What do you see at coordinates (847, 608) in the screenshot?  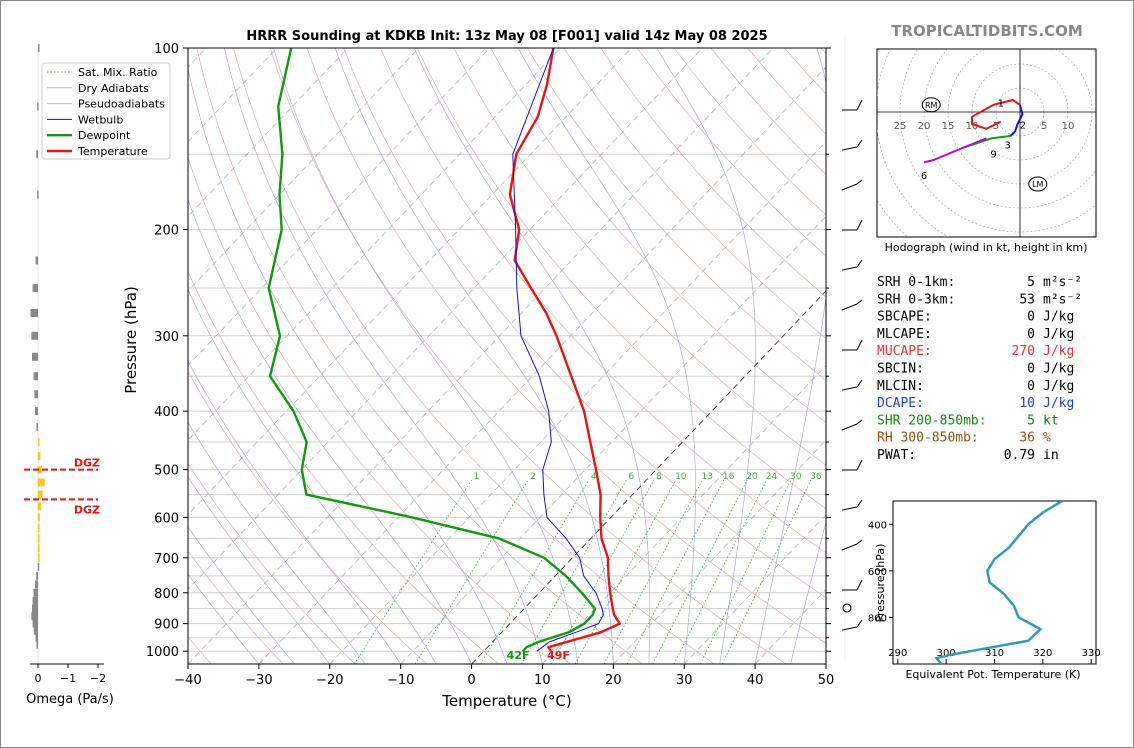 I see `calm-wind-marker` at bounding box center [847, 608].